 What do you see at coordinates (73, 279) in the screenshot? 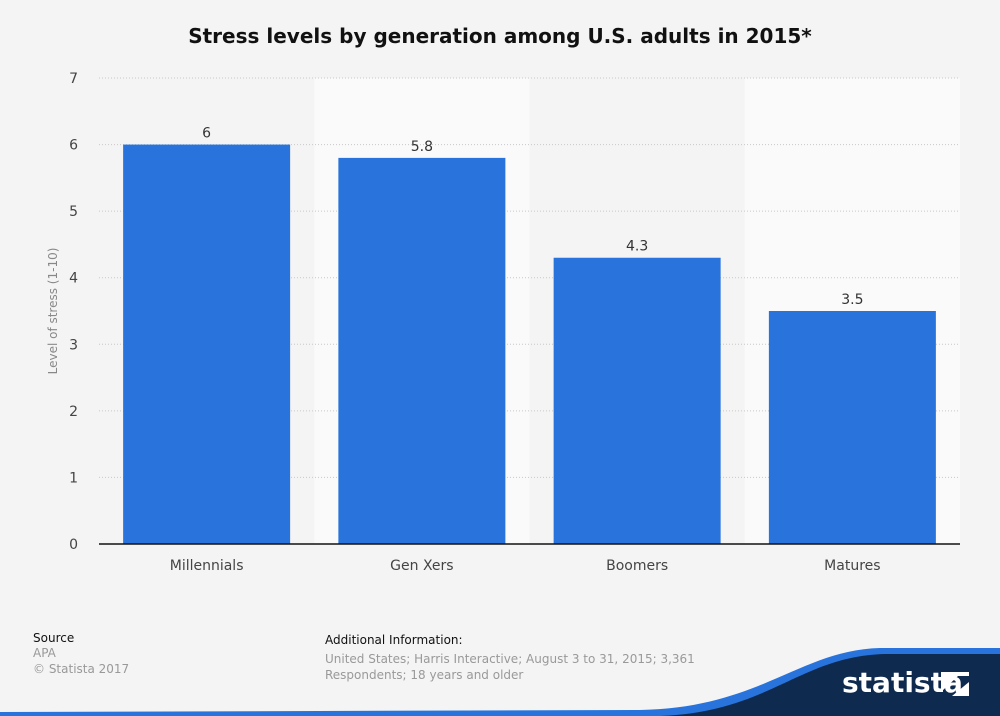
I see `y-tick-label: 4` at bounding box center [73, 279].